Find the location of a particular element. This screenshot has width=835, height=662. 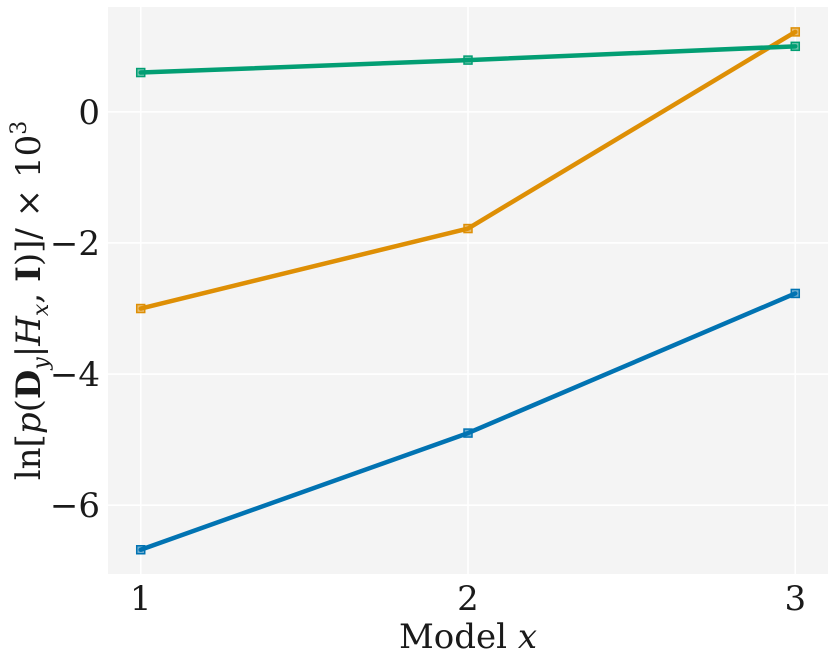

x-axis-label-var: x is located at coordinates (527, 637).